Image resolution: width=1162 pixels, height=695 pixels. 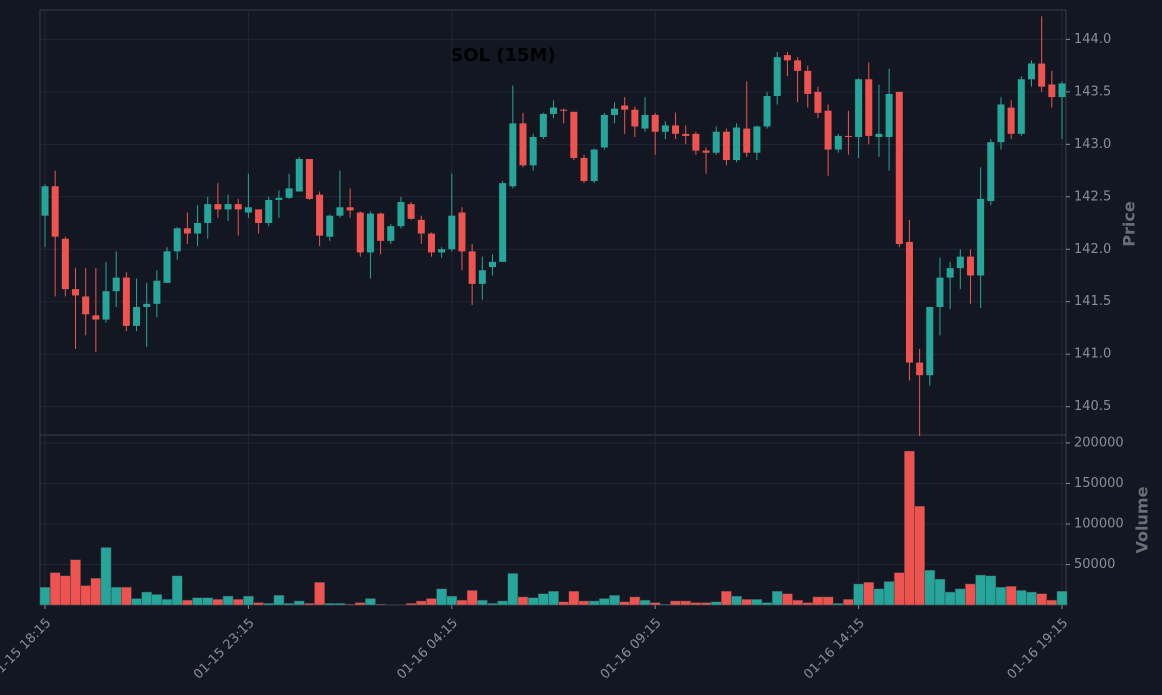 What do you see at coordinates (1092, 91) in the screenshot?
I see `y-tick-label: 143.5` at bounding box center [1092, 91].